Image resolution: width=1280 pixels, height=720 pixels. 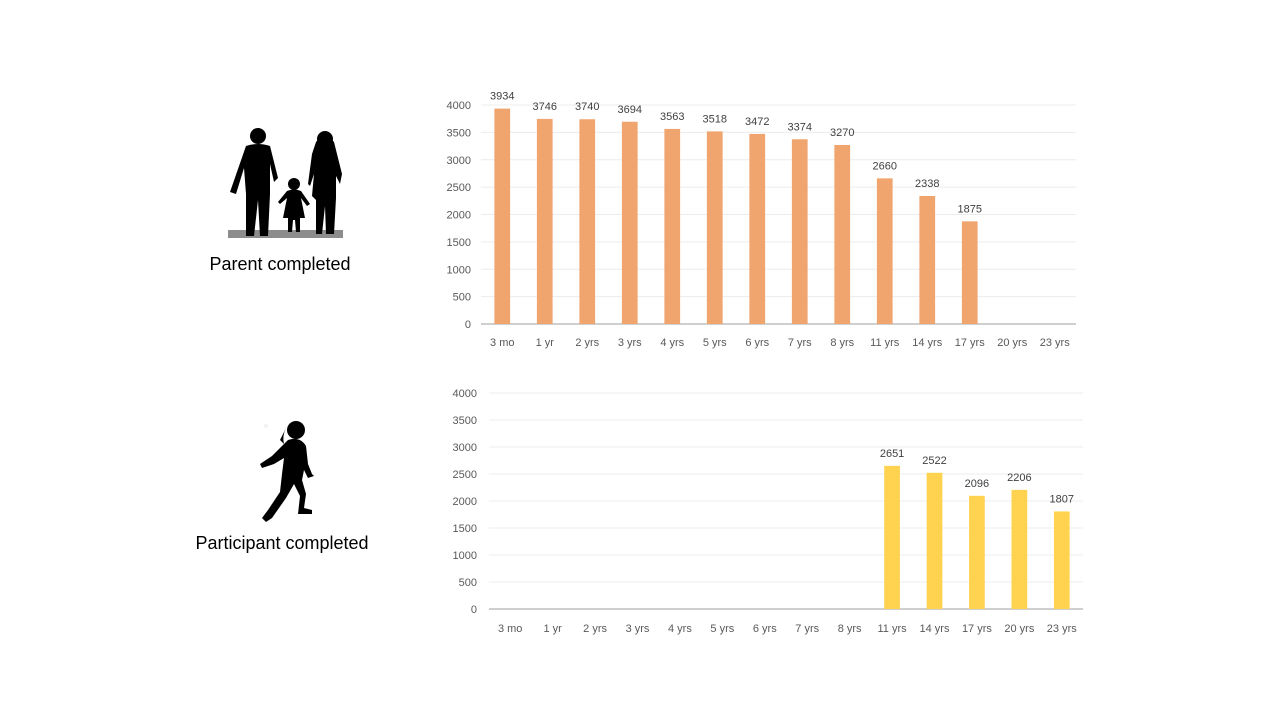 I want to click on parent-y-tick-label: 0, so click(x=468, y=325).